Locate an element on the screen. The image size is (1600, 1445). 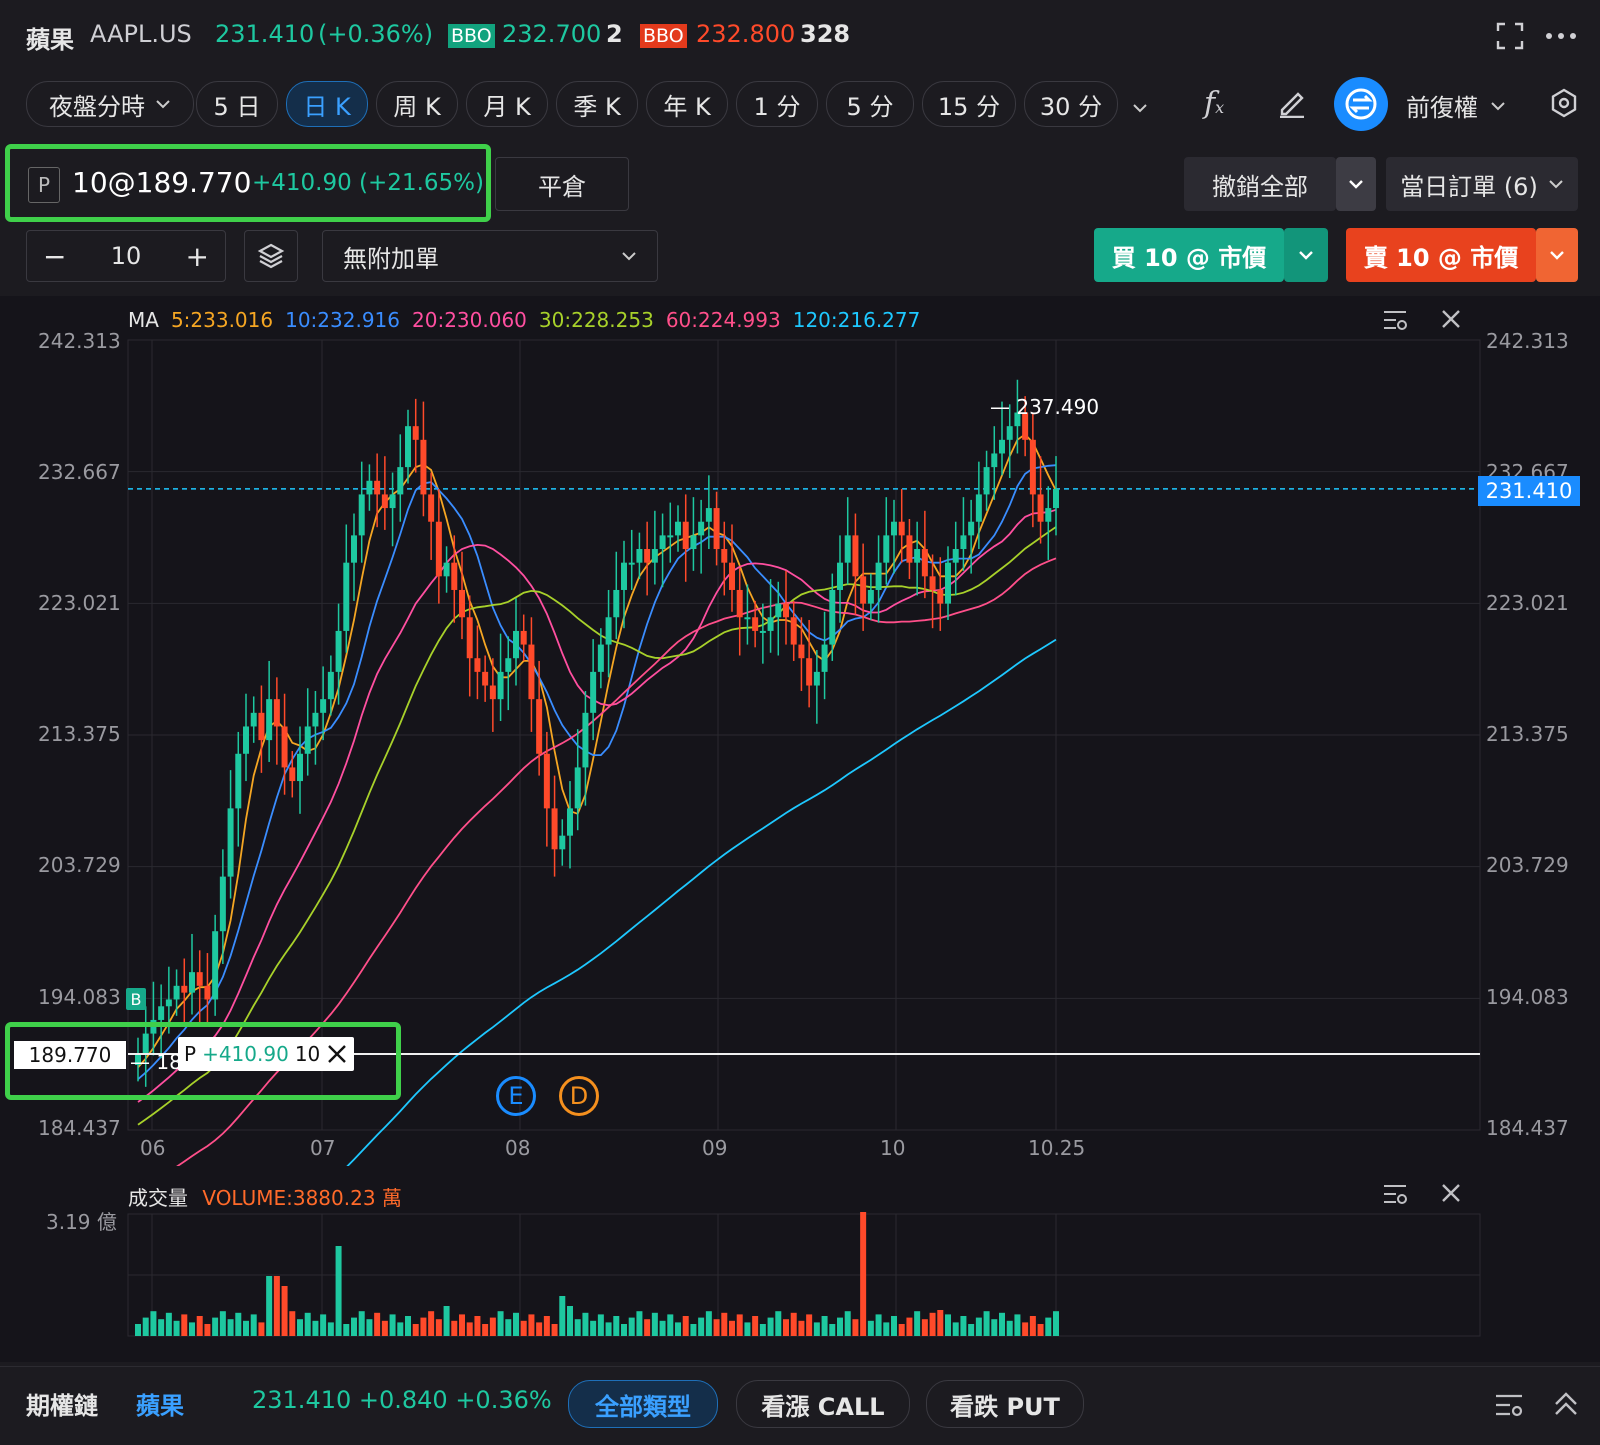
tab-weekly-k: 周 K is located at coordinates (417, 104).